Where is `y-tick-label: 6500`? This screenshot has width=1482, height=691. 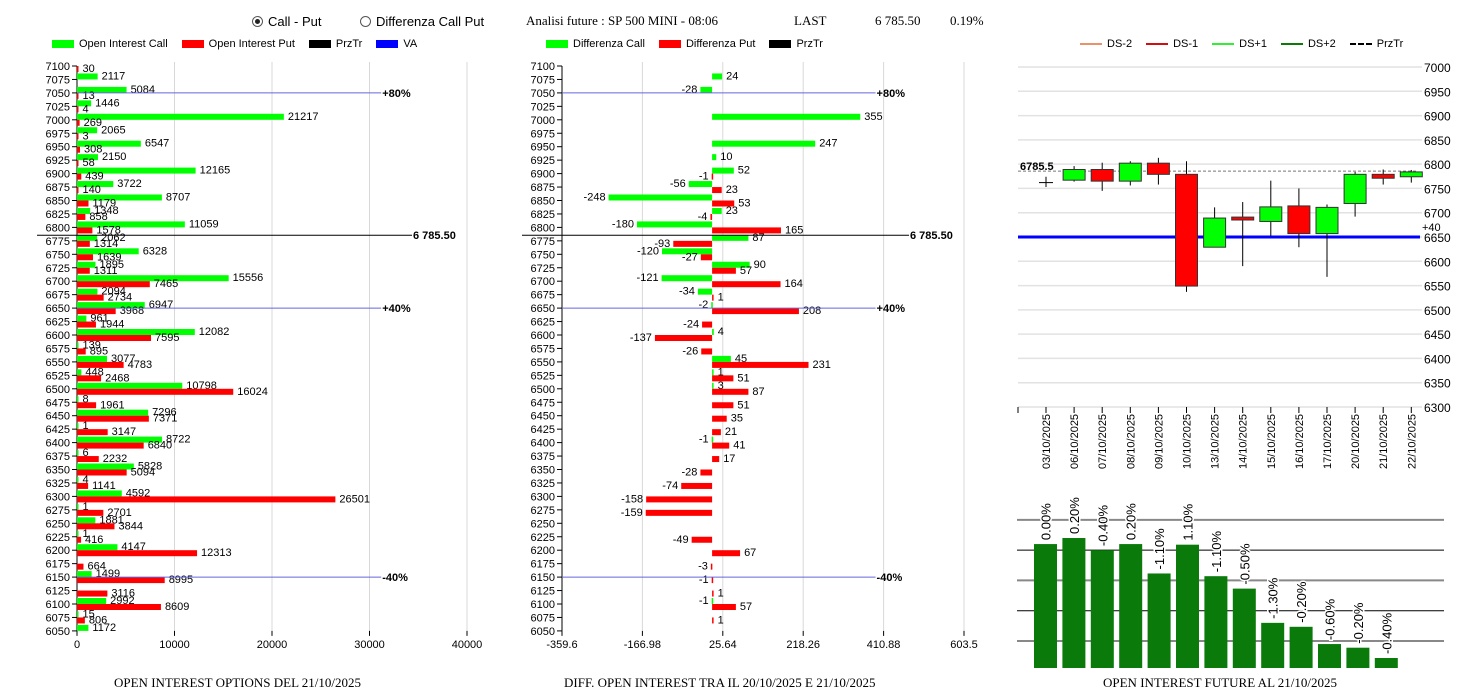 y-tick-label: 6500 is located at coordinates (543, 390).